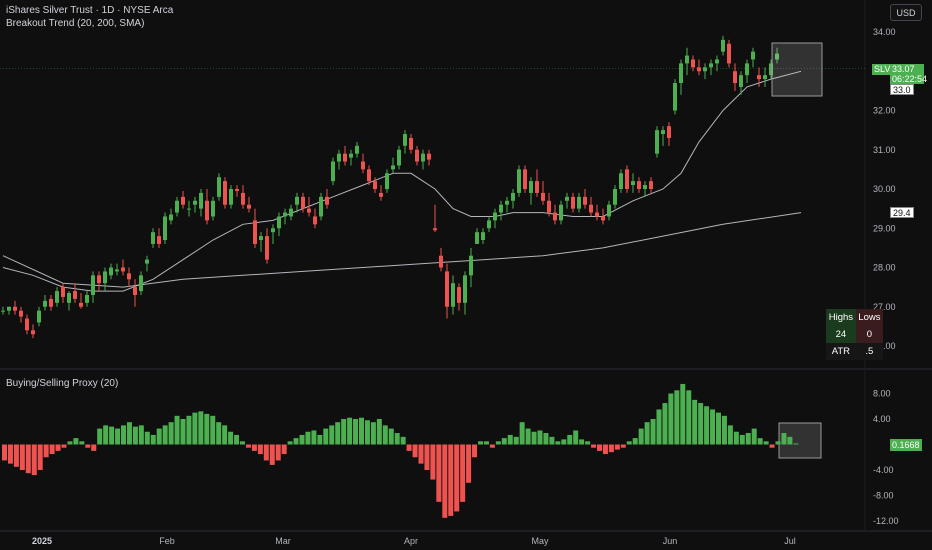  I want to click on currency-button: USD, so click(906, 12).